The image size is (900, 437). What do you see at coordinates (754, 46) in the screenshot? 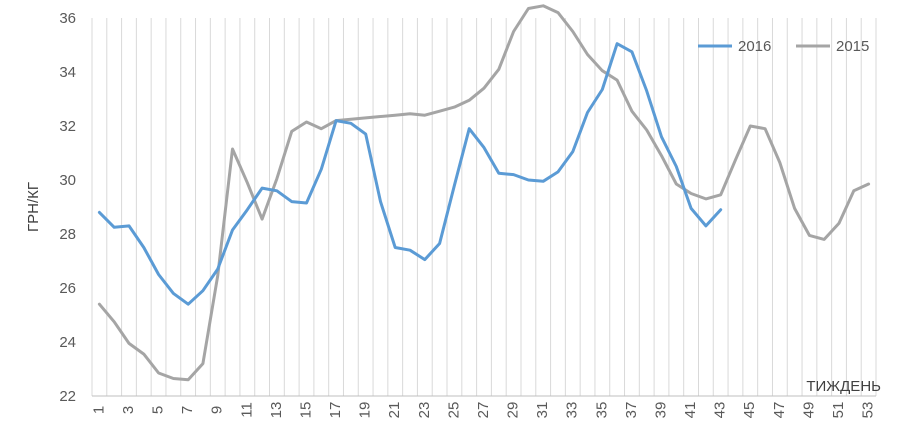
I see `legend-label: 2016` at bounding box center [754, 46].